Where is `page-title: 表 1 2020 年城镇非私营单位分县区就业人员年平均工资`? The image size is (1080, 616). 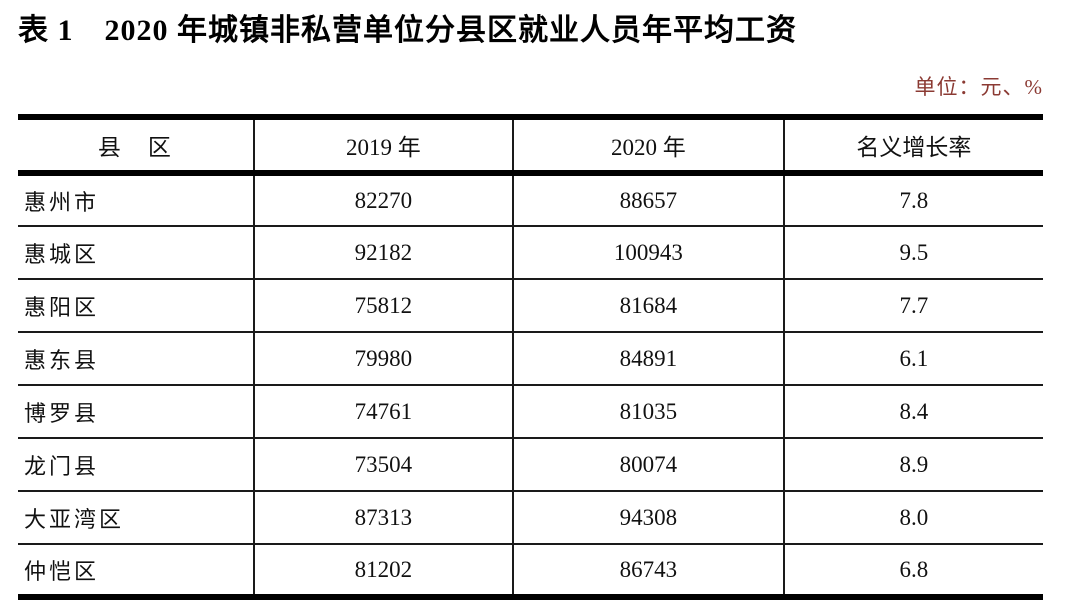
page-title: 表 1 2020 年城镇非私营单位分县区就业人员年平均工资 is located at coordinates (407, 30).